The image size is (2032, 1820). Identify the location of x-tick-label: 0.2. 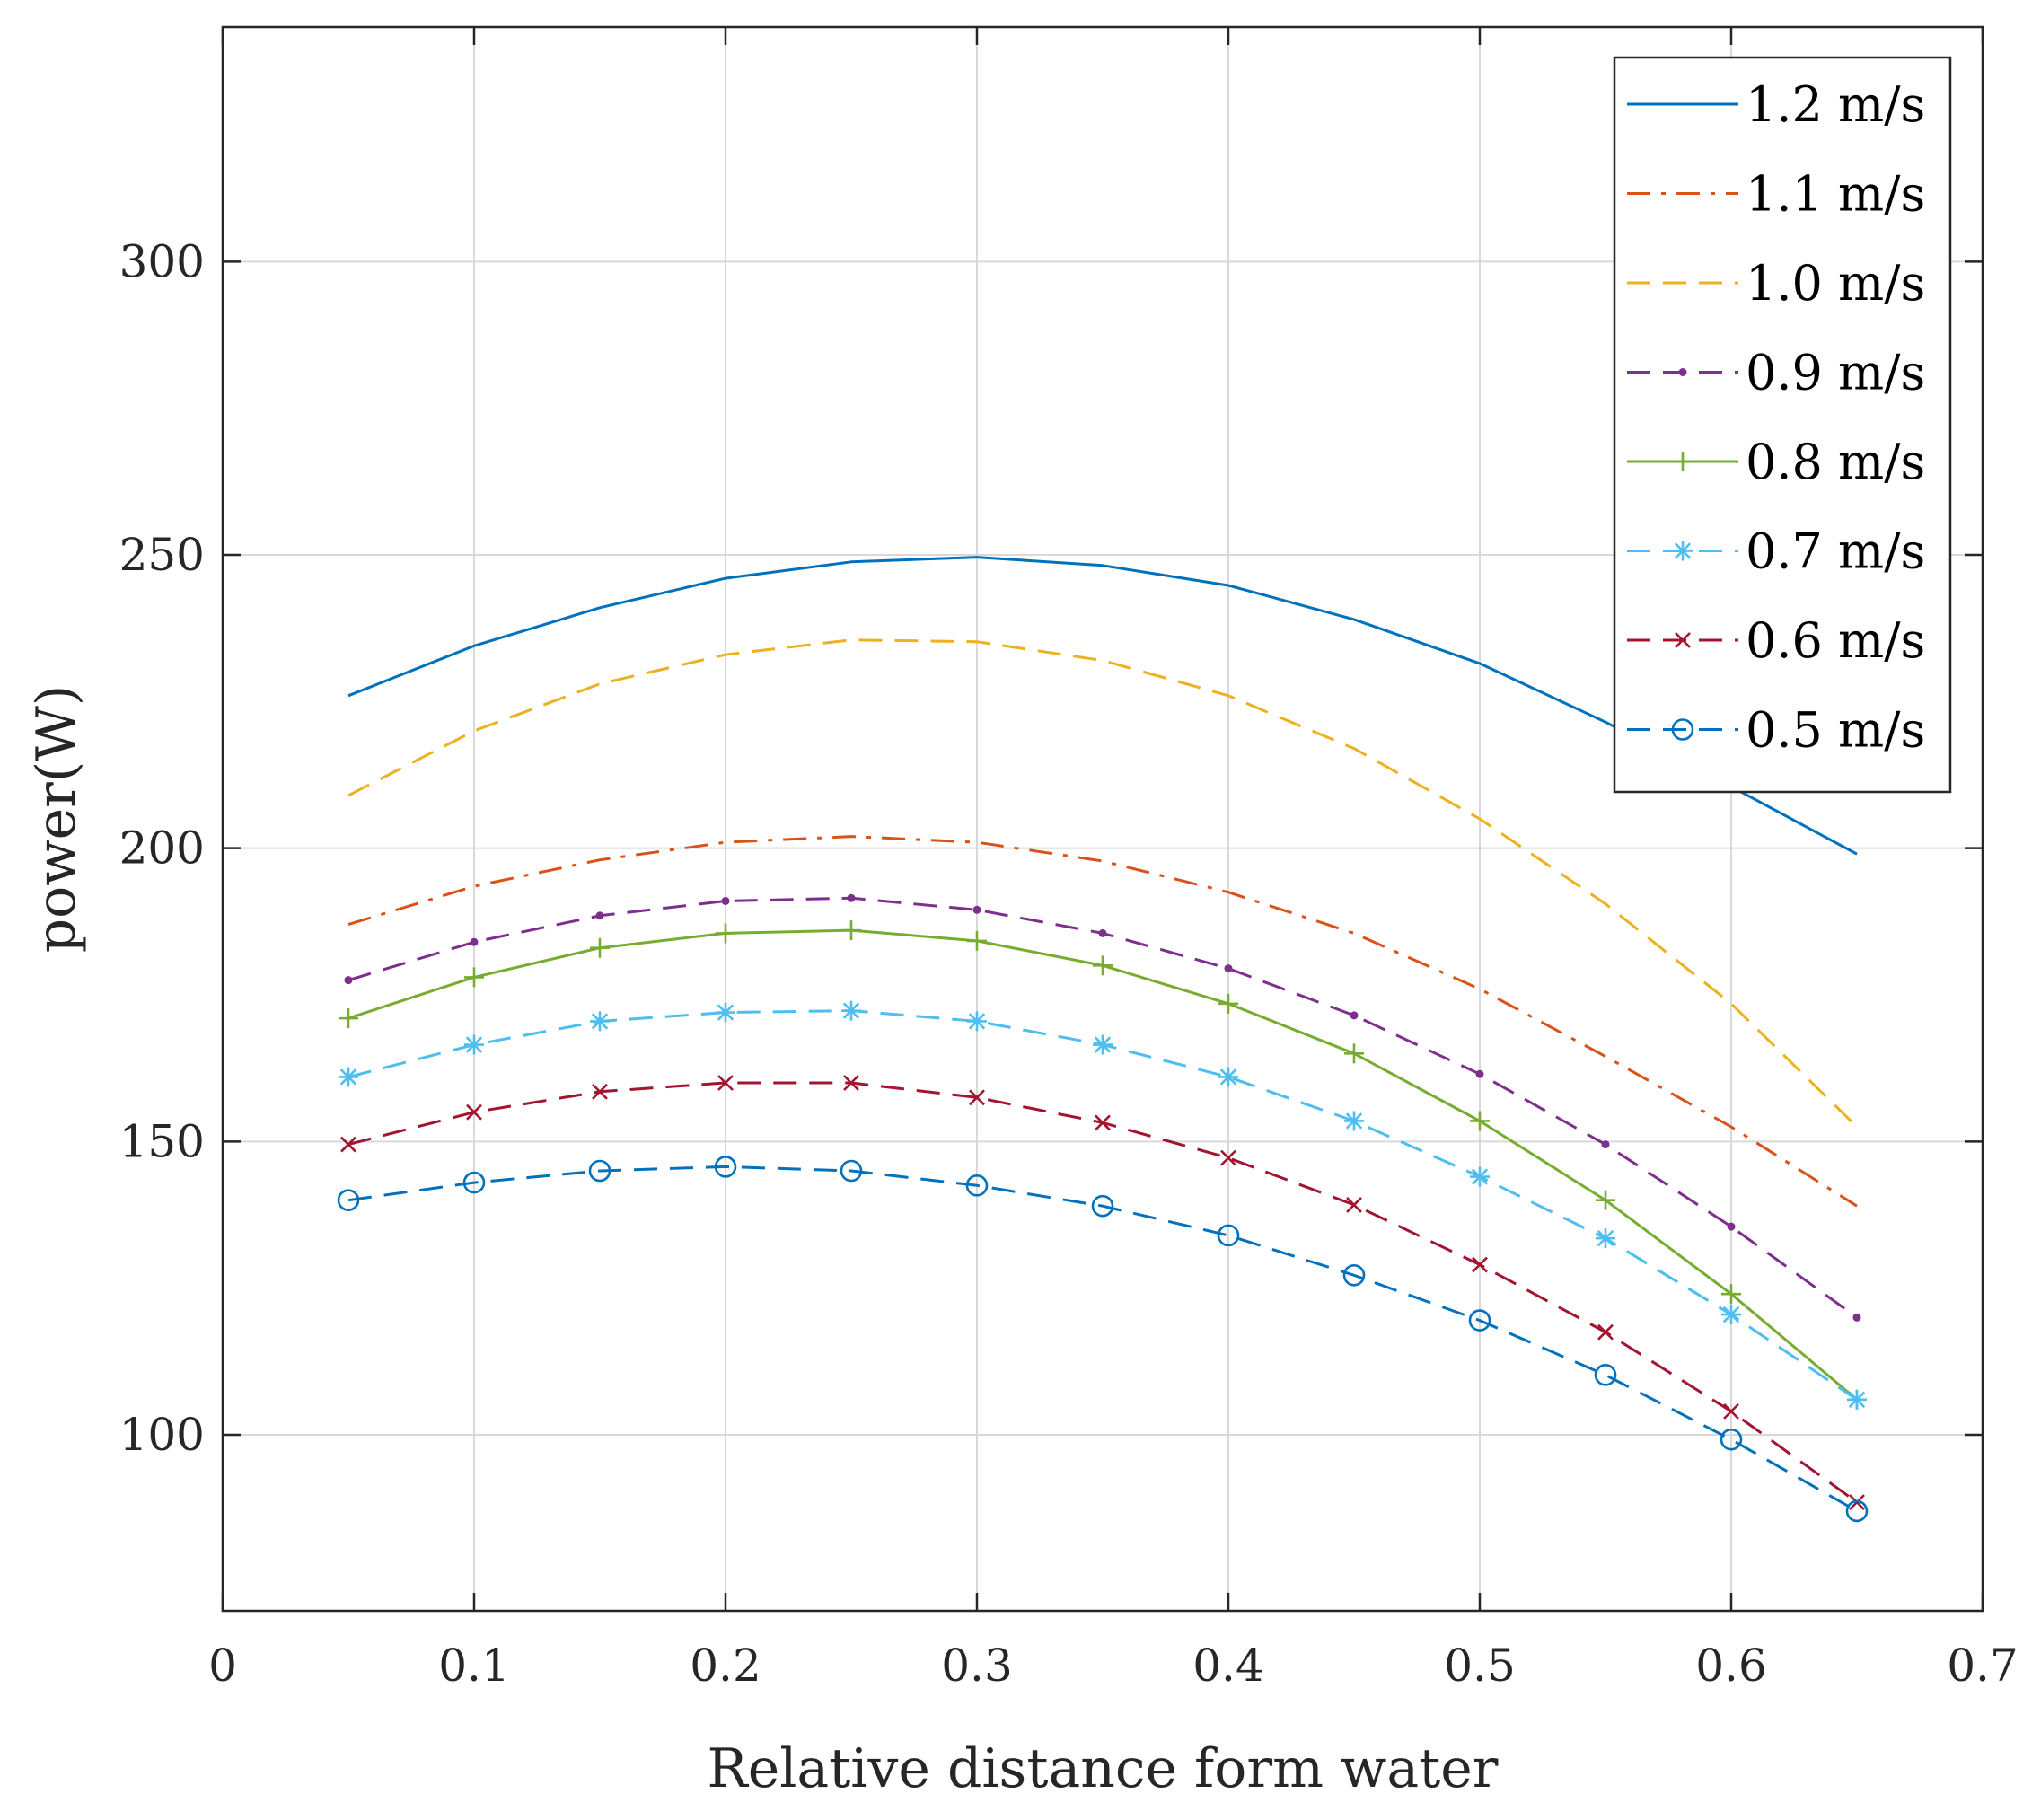
(725, 1666).